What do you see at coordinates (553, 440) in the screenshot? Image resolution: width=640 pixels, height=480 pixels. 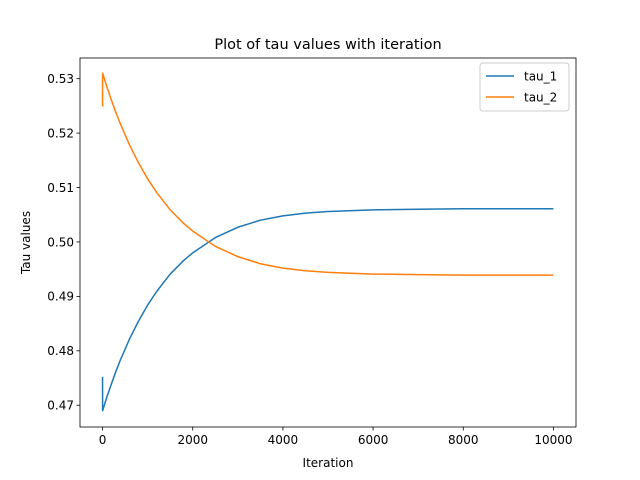 I see `x-tick-label: 10000` at bounding box center [553, 440].